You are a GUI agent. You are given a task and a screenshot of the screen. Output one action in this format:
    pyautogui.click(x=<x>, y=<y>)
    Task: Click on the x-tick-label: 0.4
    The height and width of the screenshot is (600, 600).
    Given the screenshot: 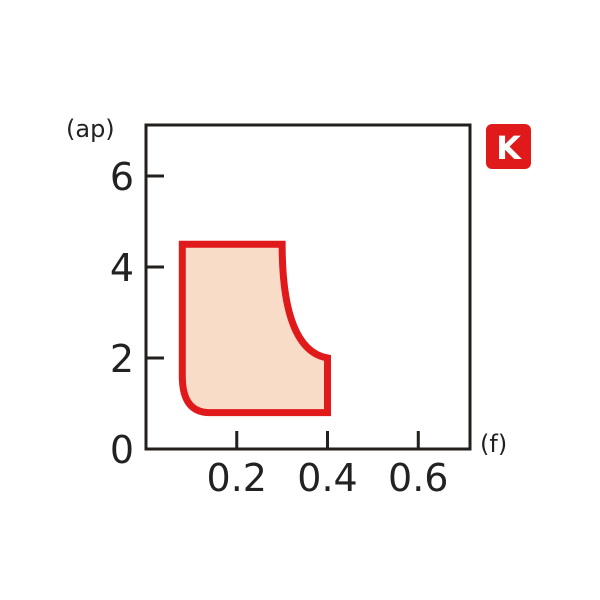 What is the action you would take?
    pyautogui.click(x=327, y=478)
    